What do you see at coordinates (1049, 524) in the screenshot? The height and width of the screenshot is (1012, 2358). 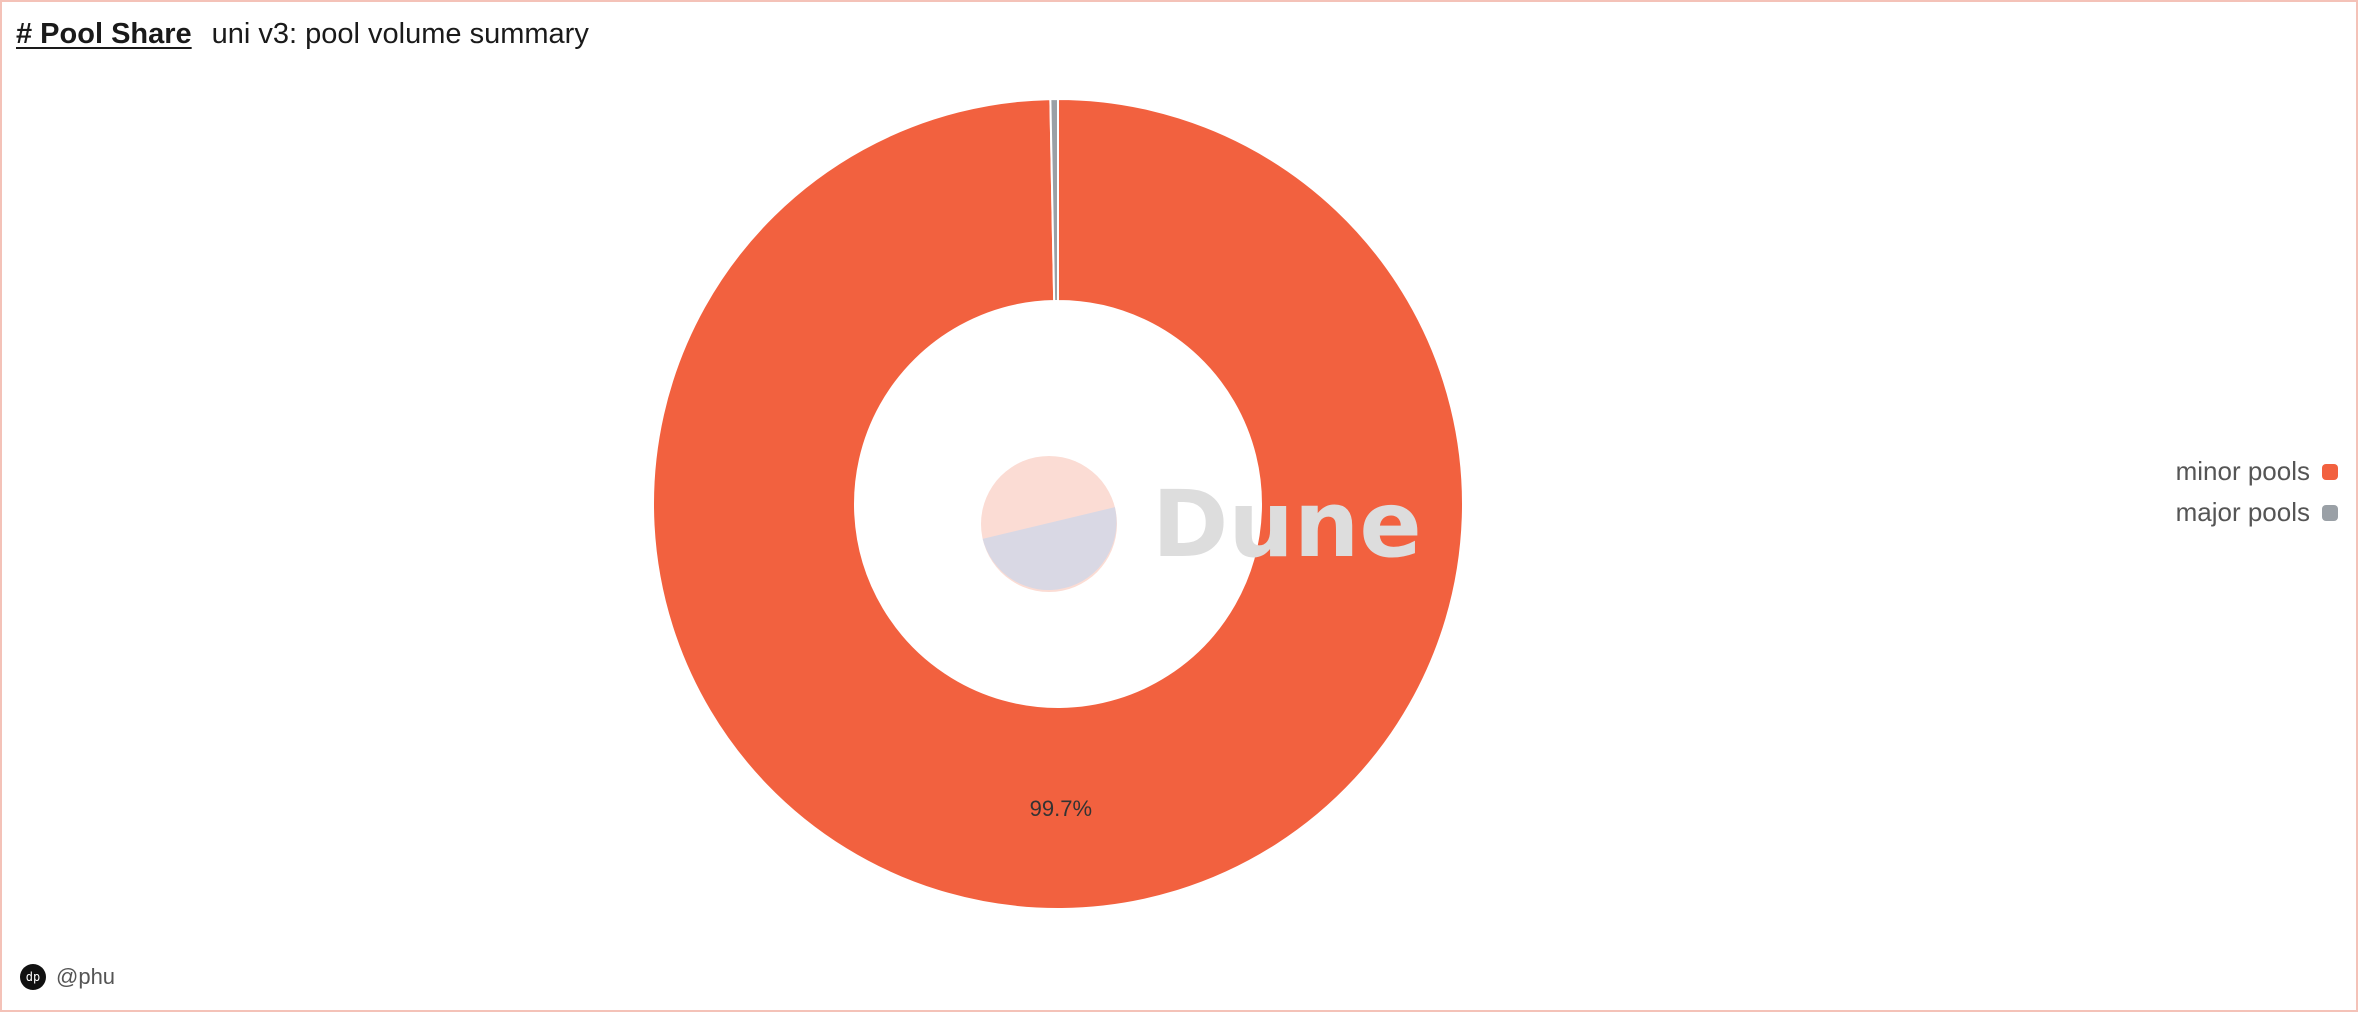 I see `dune-logo-icon` at bounding box center [1049, 524].